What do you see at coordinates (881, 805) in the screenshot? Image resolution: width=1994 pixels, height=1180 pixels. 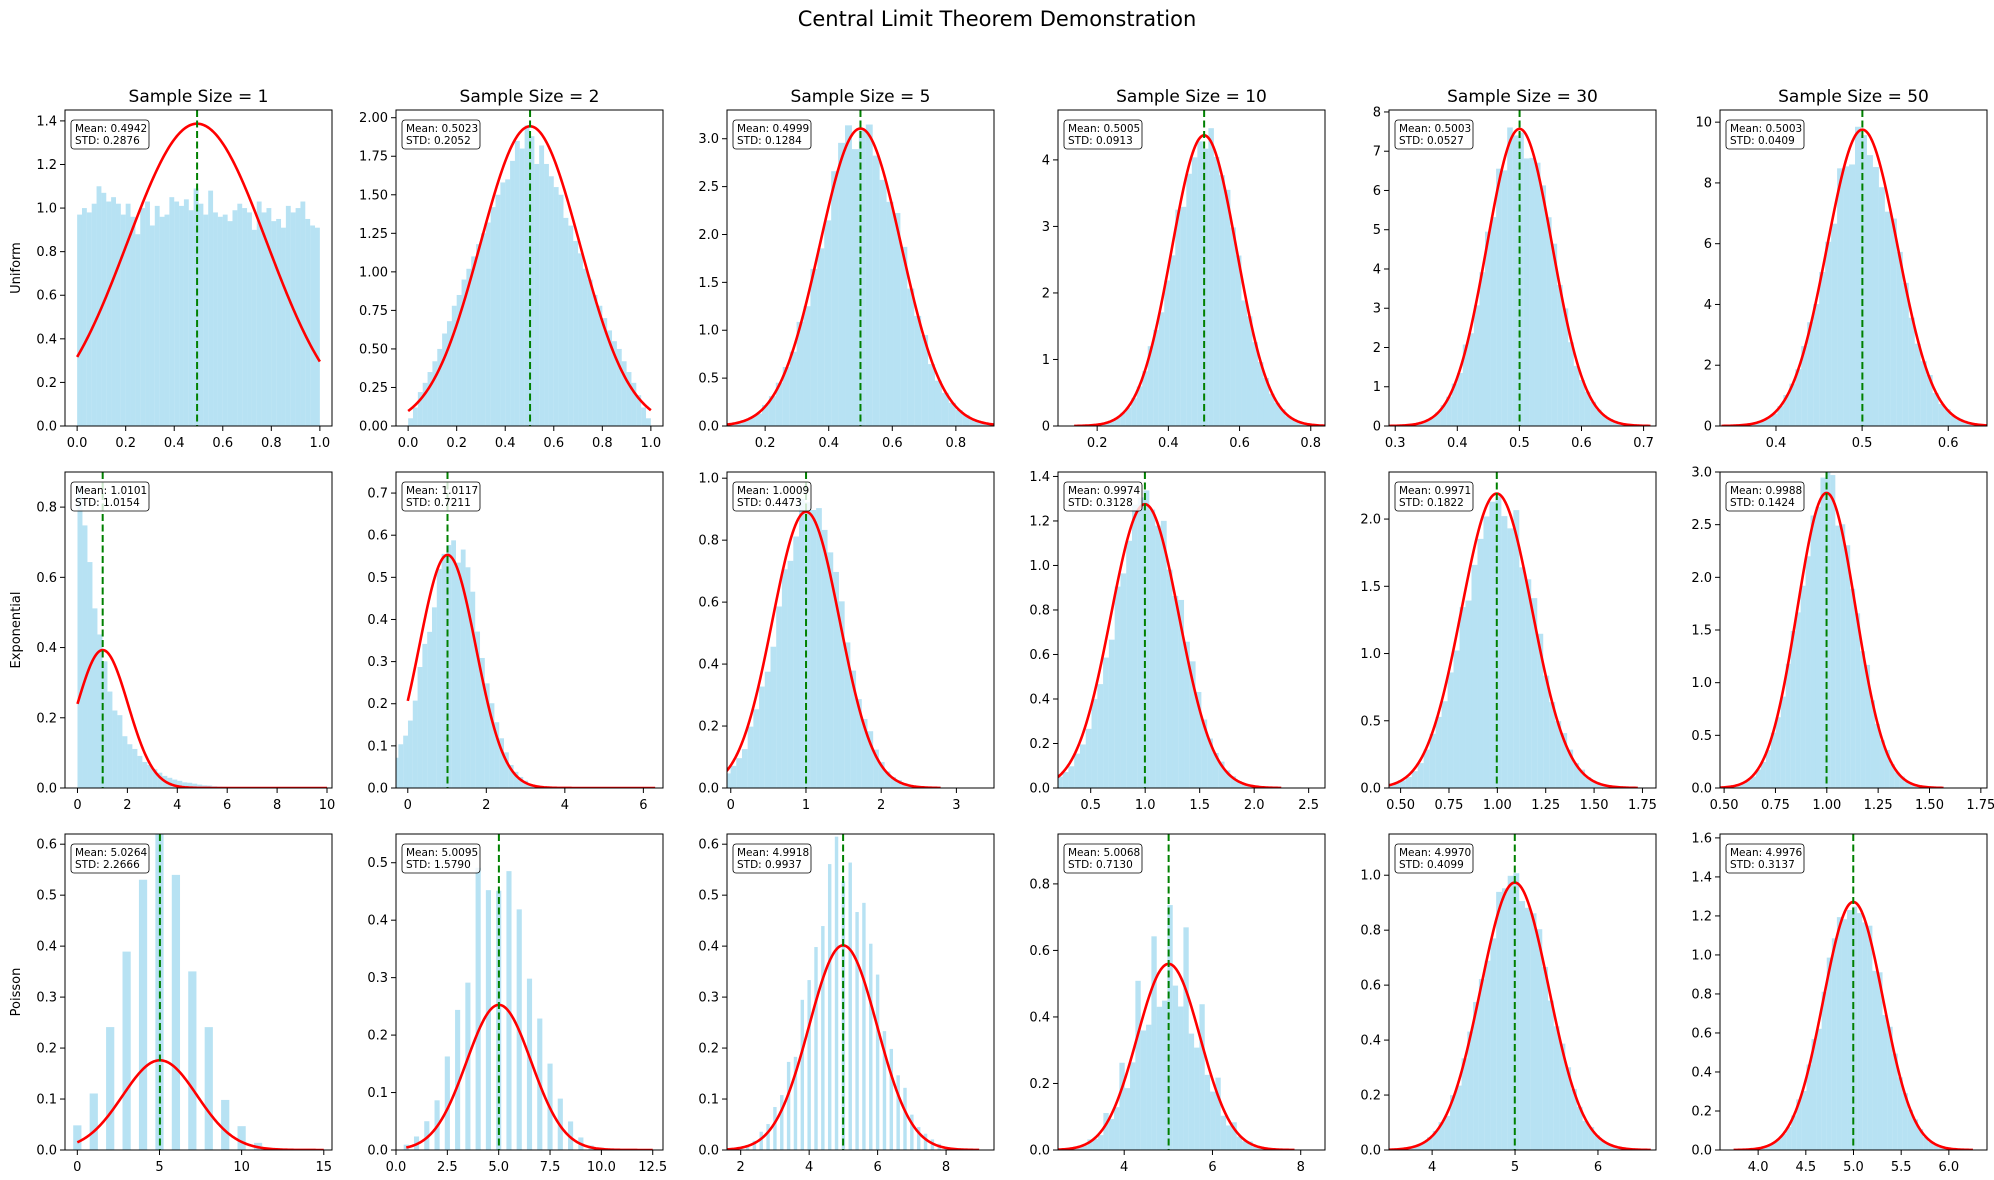 I see `x-tick-label: 2` at bounding box center [881, 805].